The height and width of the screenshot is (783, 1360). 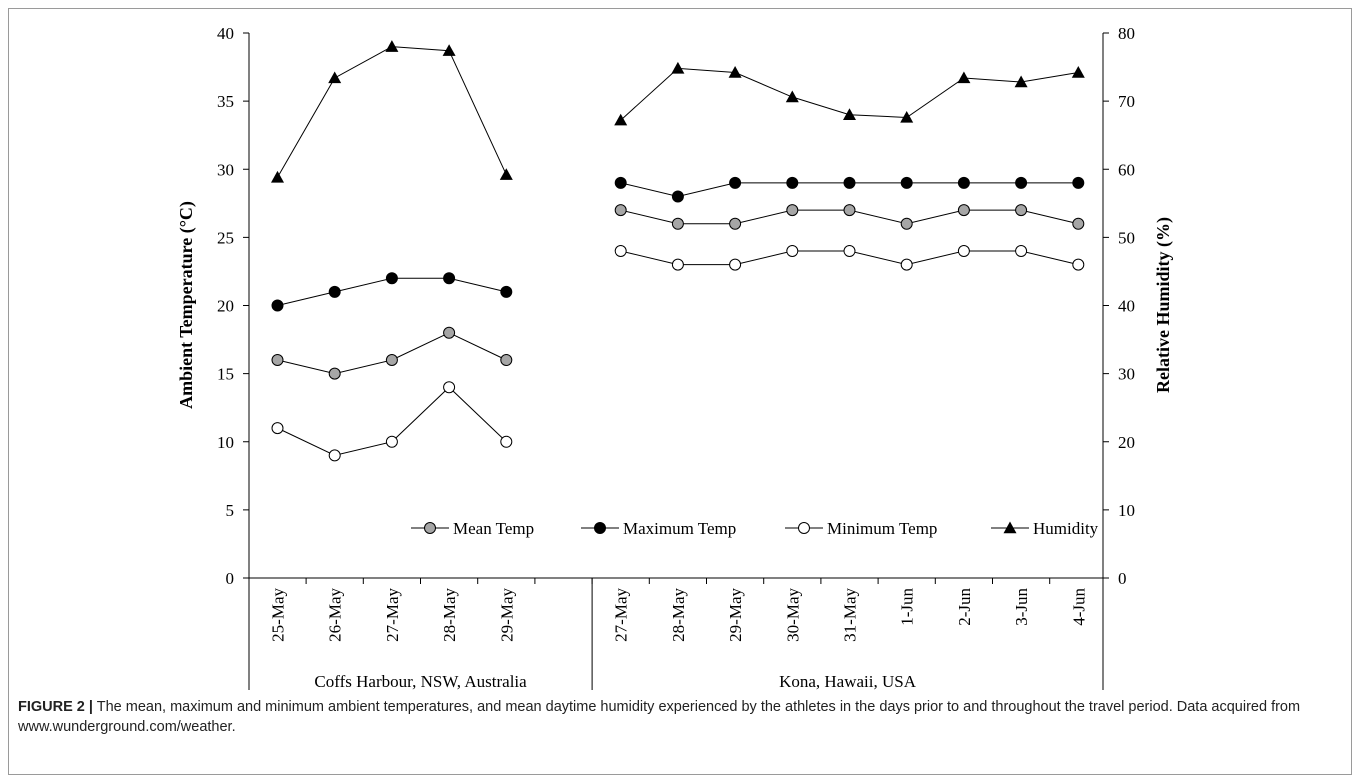 What do you see at coordinates (1021, 607) in the screenshot?
I see `x-tick-label: 3-Jun` at bounding box center [1021, 607].